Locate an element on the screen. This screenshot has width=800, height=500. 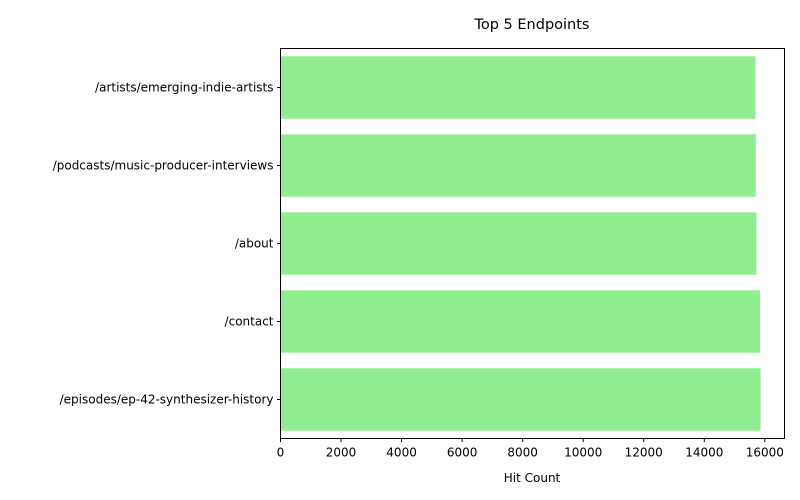
x-tick-label: 12000 is located at coordinates (644, 453).